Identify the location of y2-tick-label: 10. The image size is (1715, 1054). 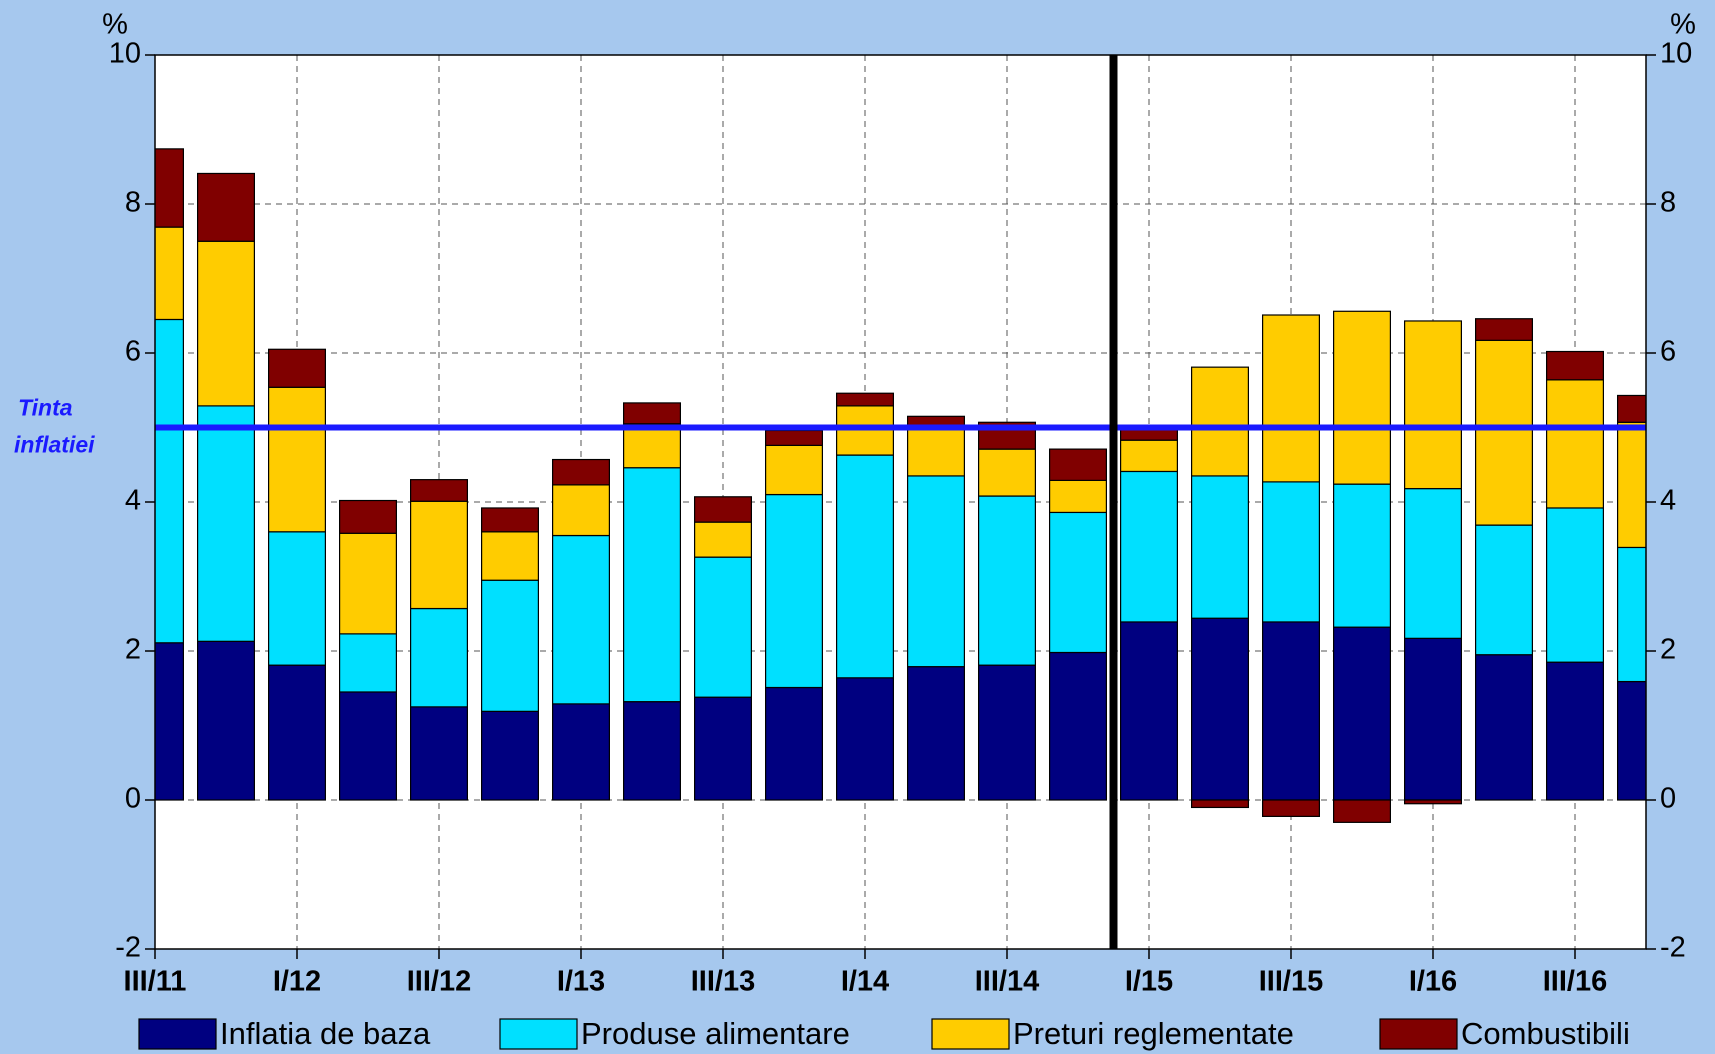
(1676, 54).